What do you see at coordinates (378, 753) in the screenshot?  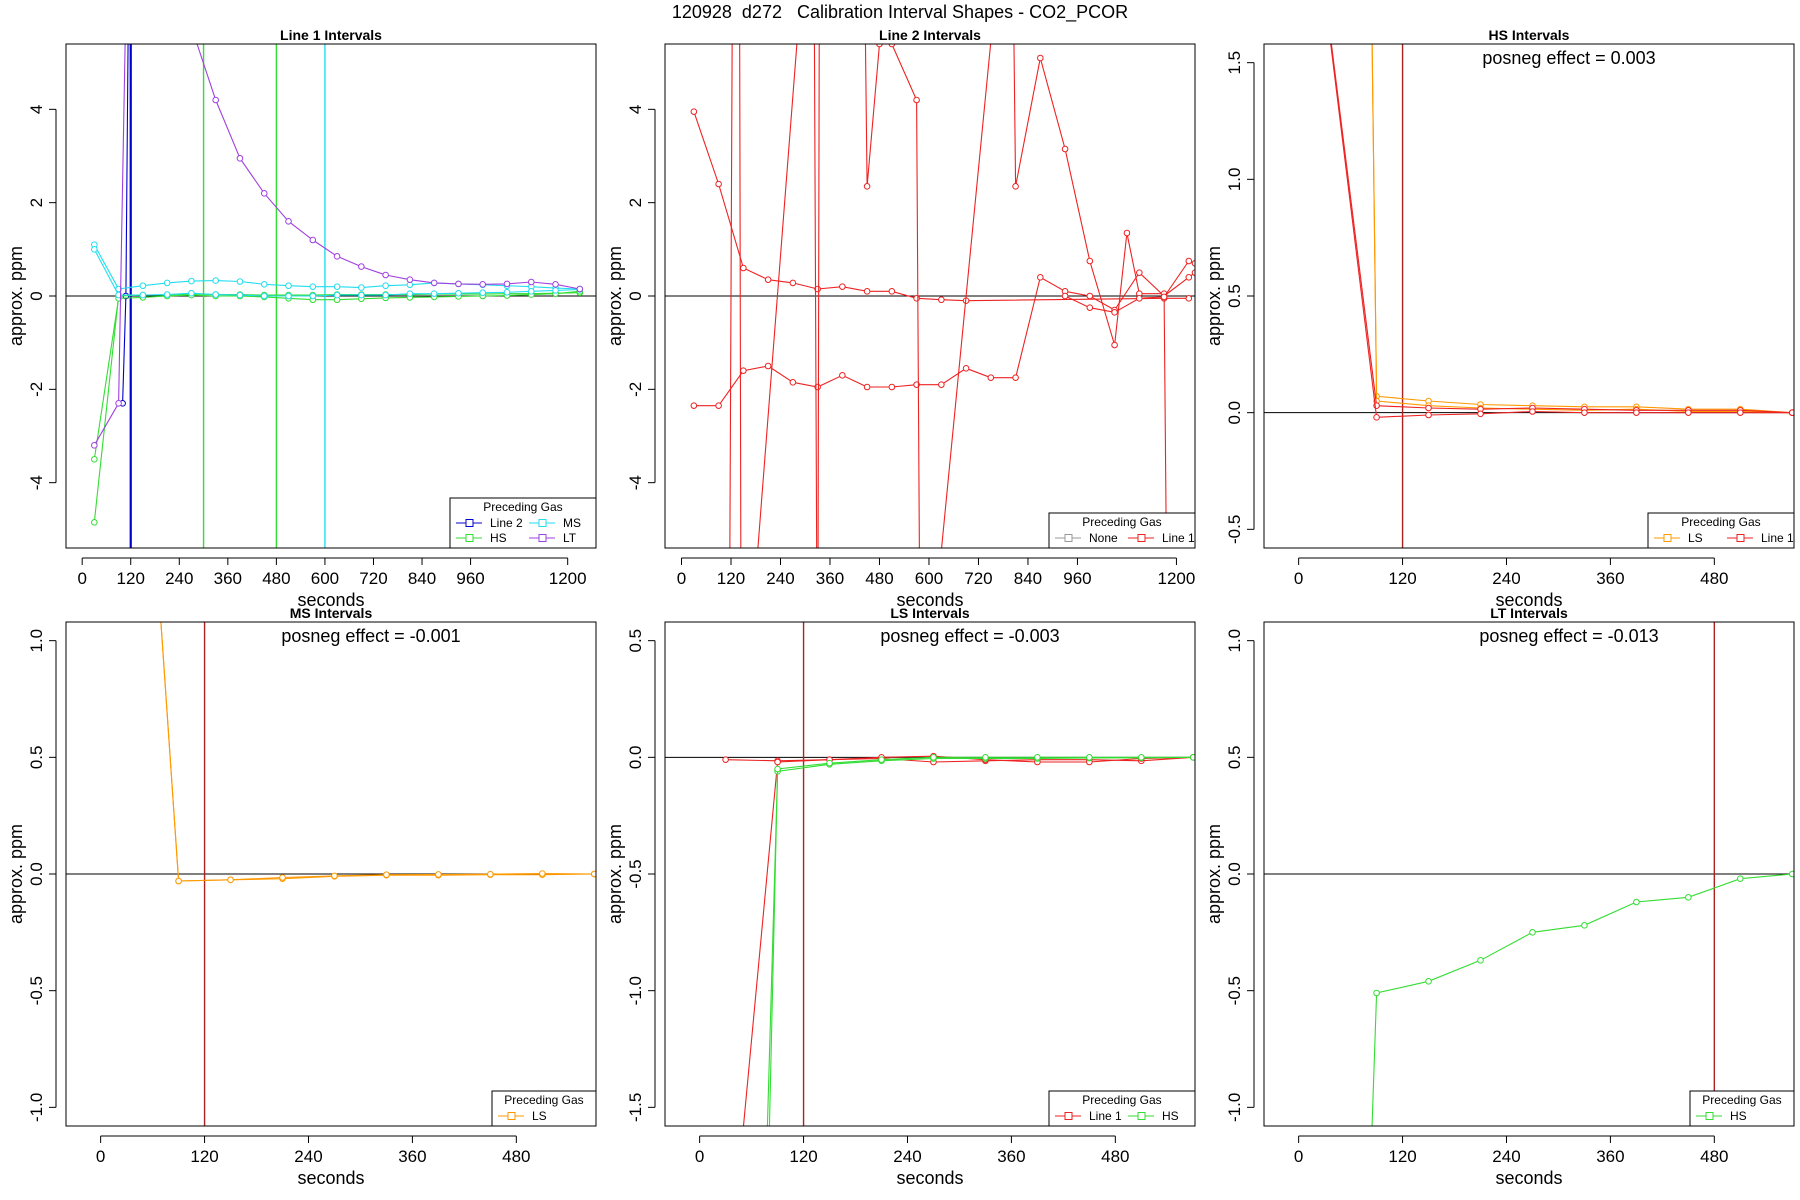 I see `series-group` at bounding box center [378, 753].